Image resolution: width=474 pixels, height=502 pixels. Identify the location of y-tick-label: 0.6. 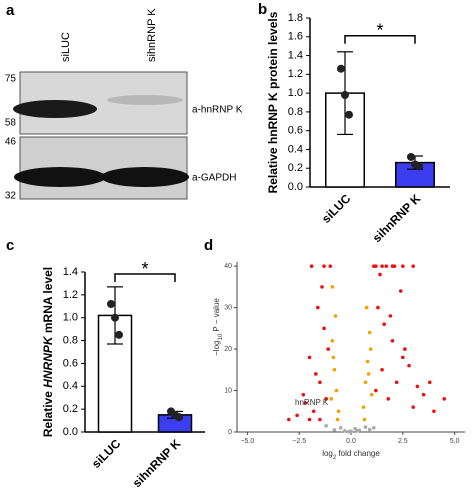
(70, 363).